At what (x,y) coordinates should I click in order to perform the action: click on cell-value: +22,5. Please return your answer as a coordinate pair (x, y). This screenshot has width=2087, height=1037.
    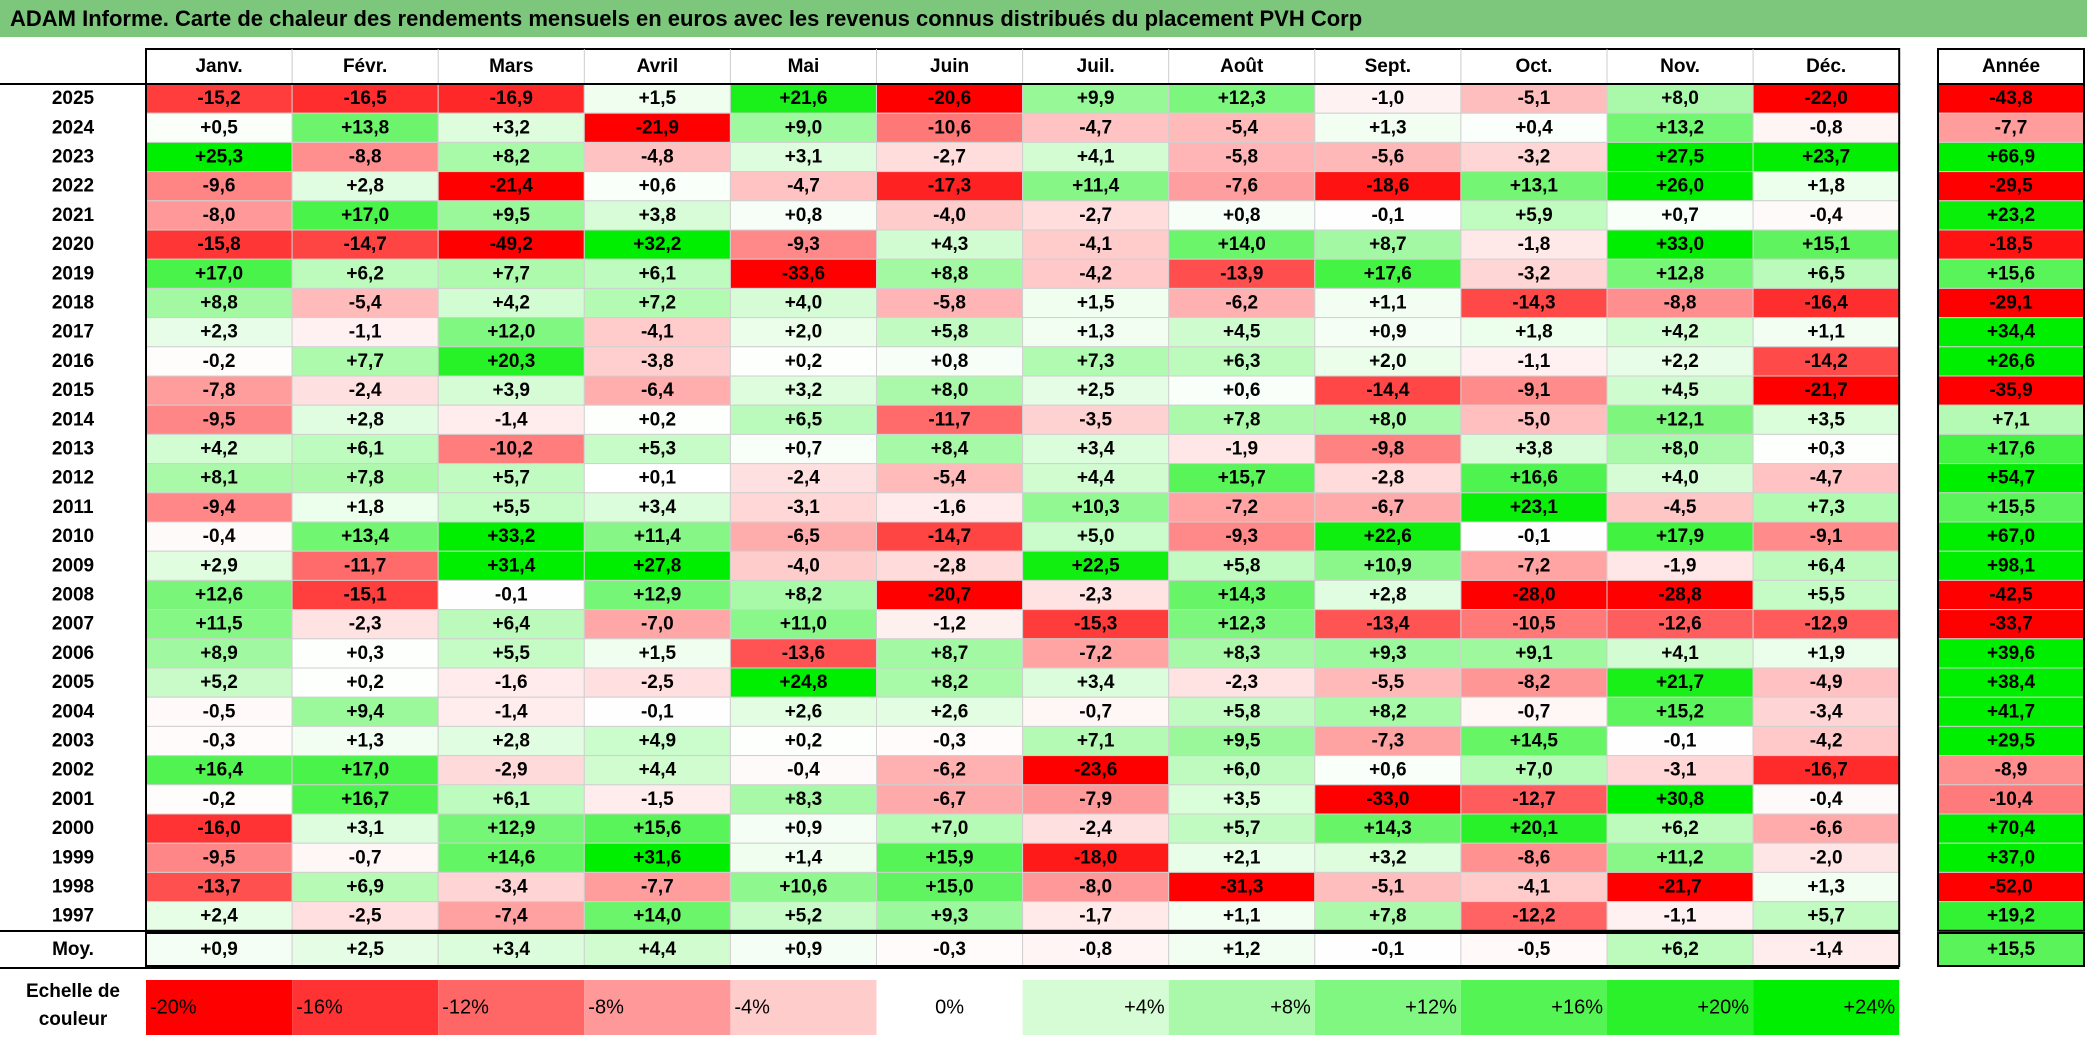
    Looking at the image, I should click on (1096, 565).